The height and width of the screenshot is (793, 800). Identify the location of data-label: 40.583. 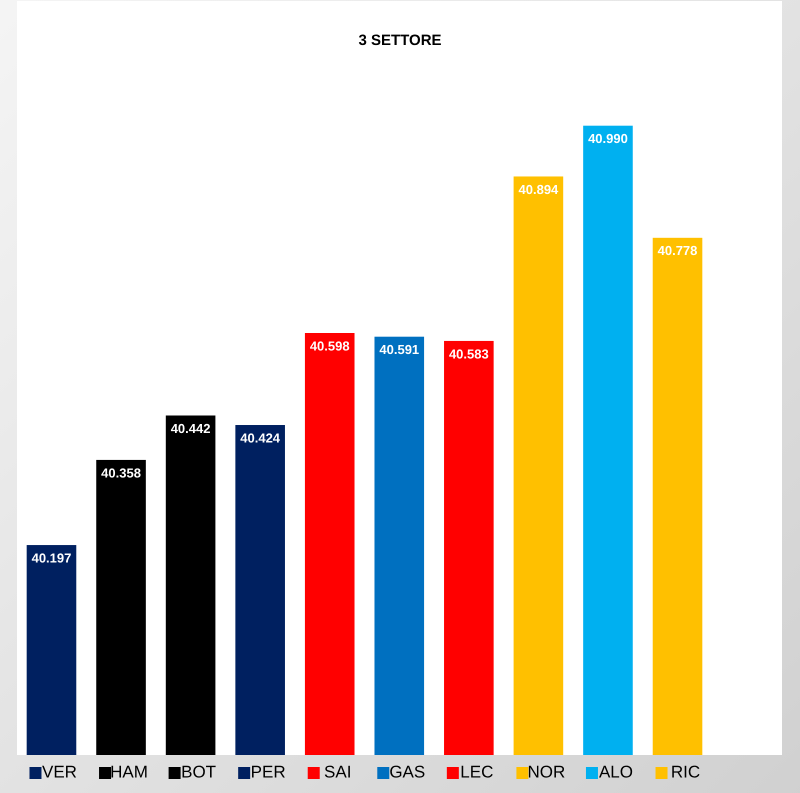
(468, 354).